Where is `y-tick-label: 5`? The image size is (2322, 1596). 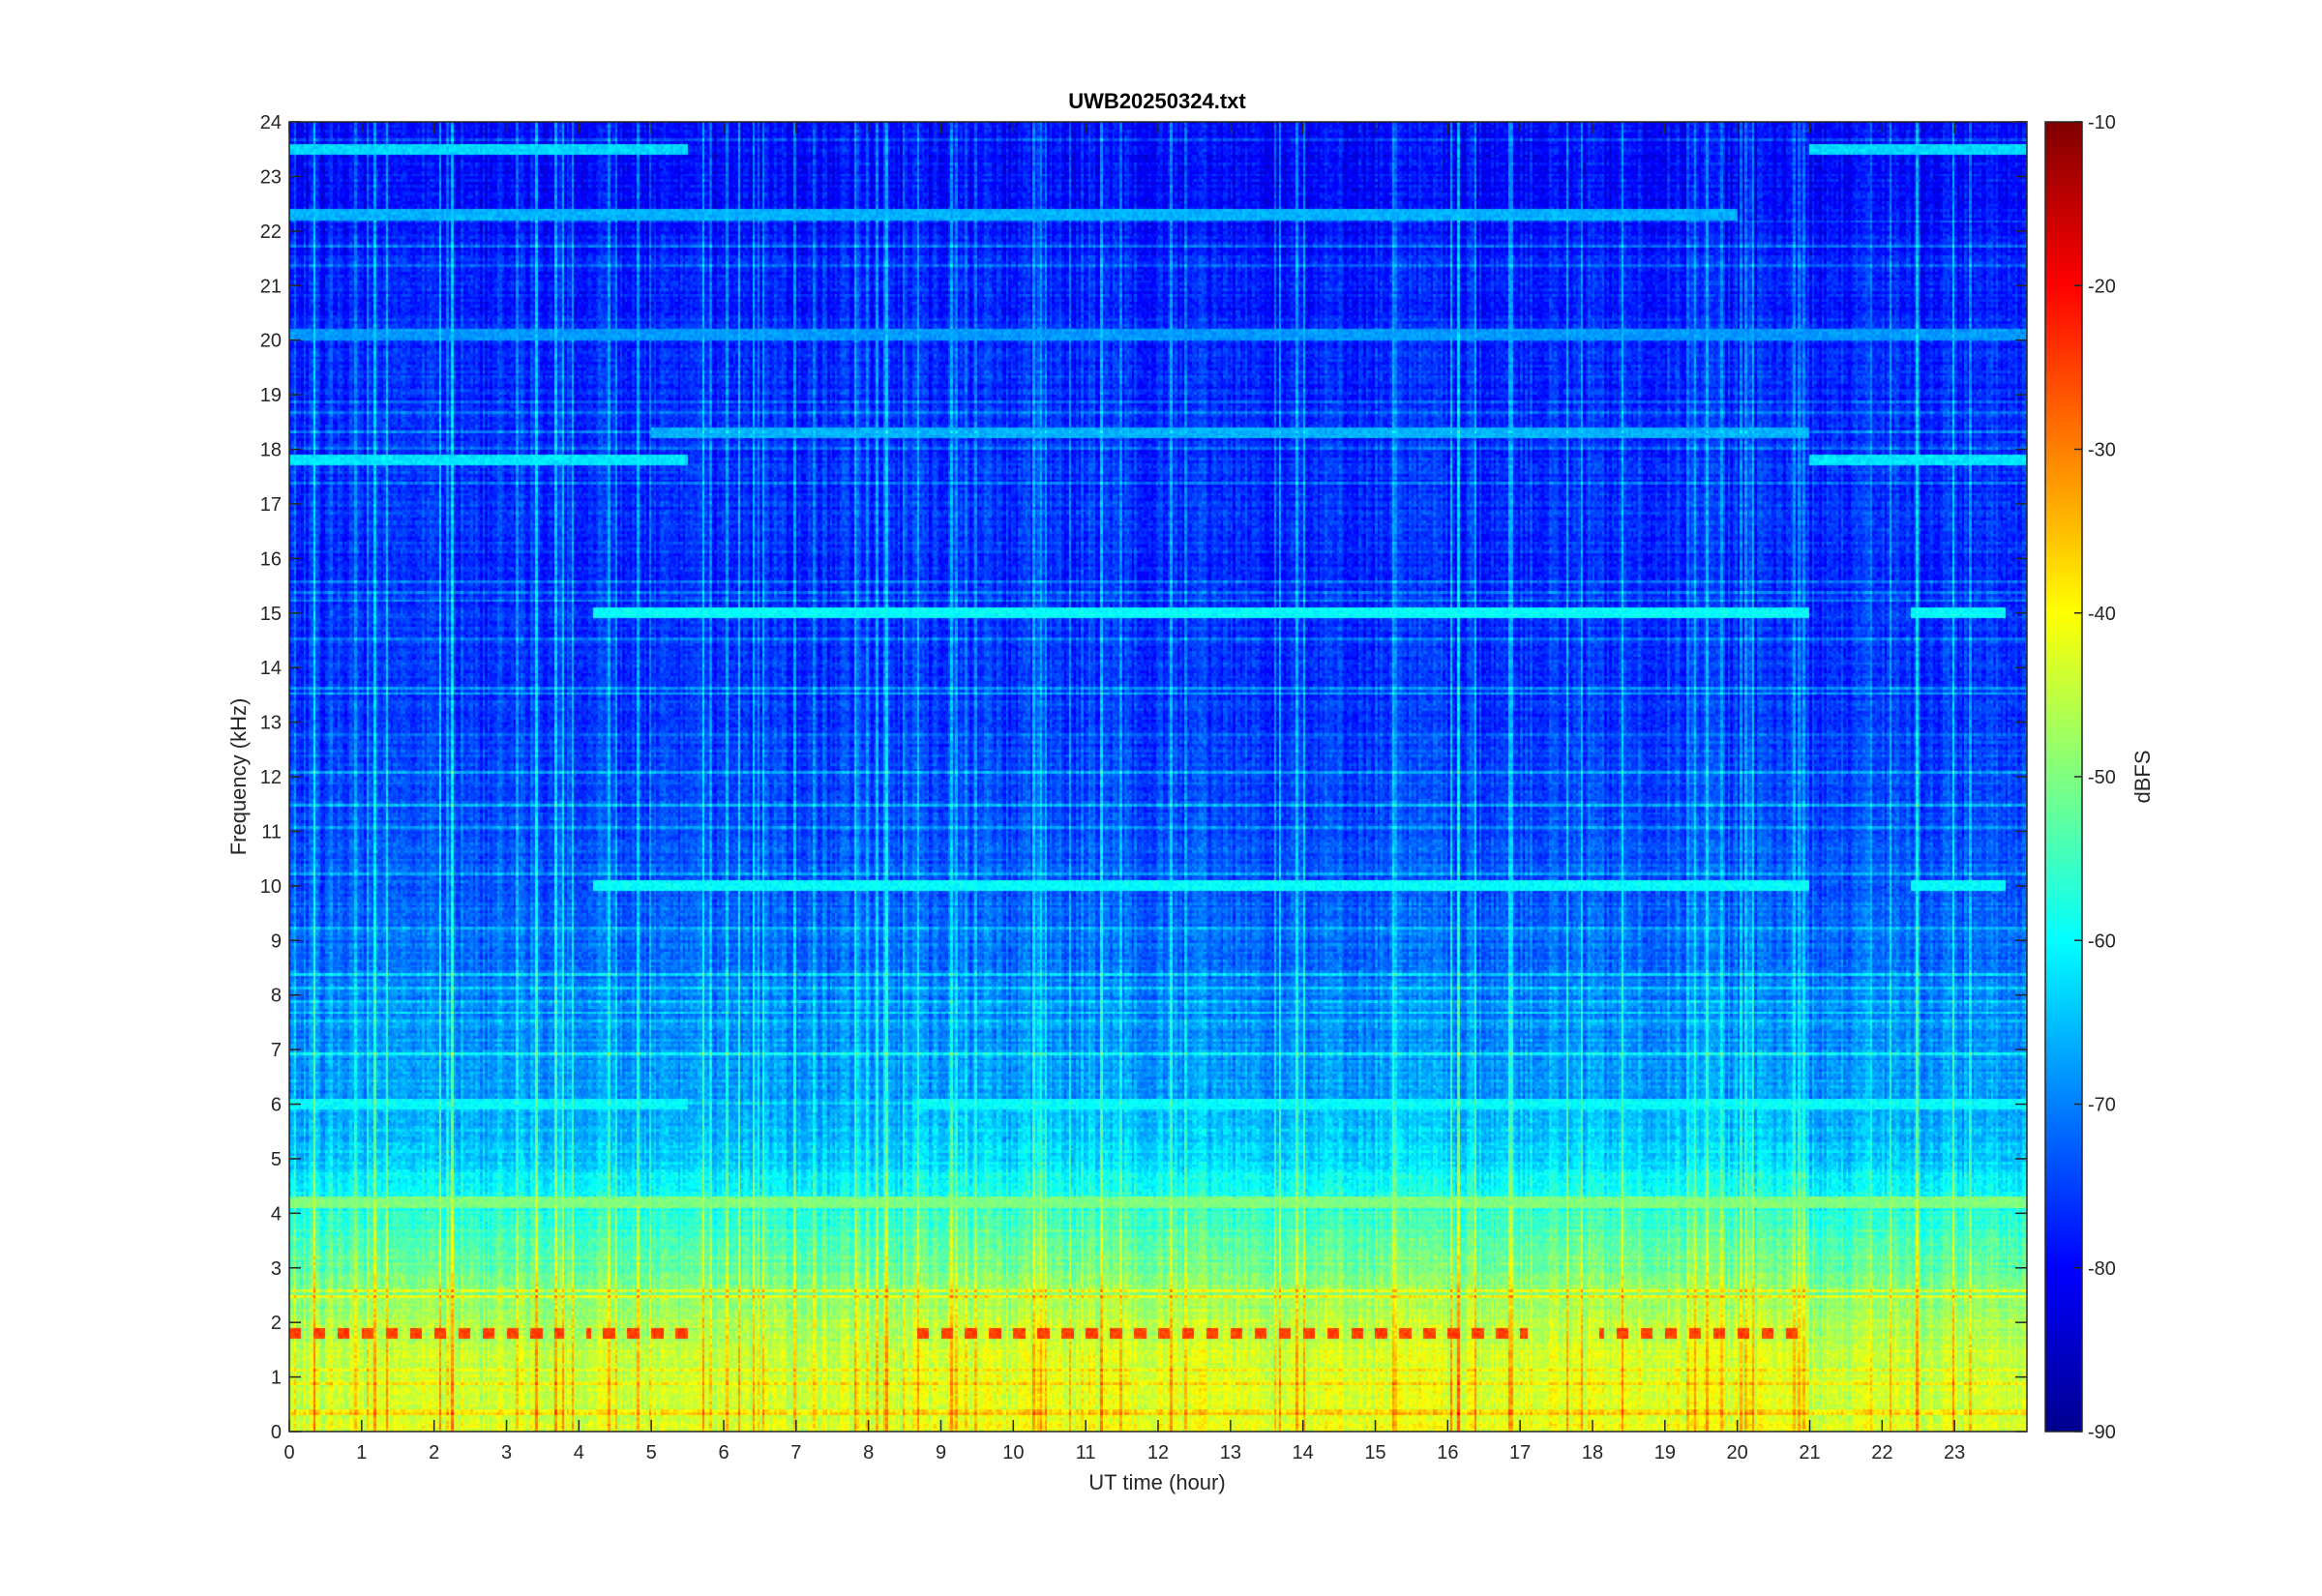
y-tick-label: 5 is located at coordinates (276, 1159).